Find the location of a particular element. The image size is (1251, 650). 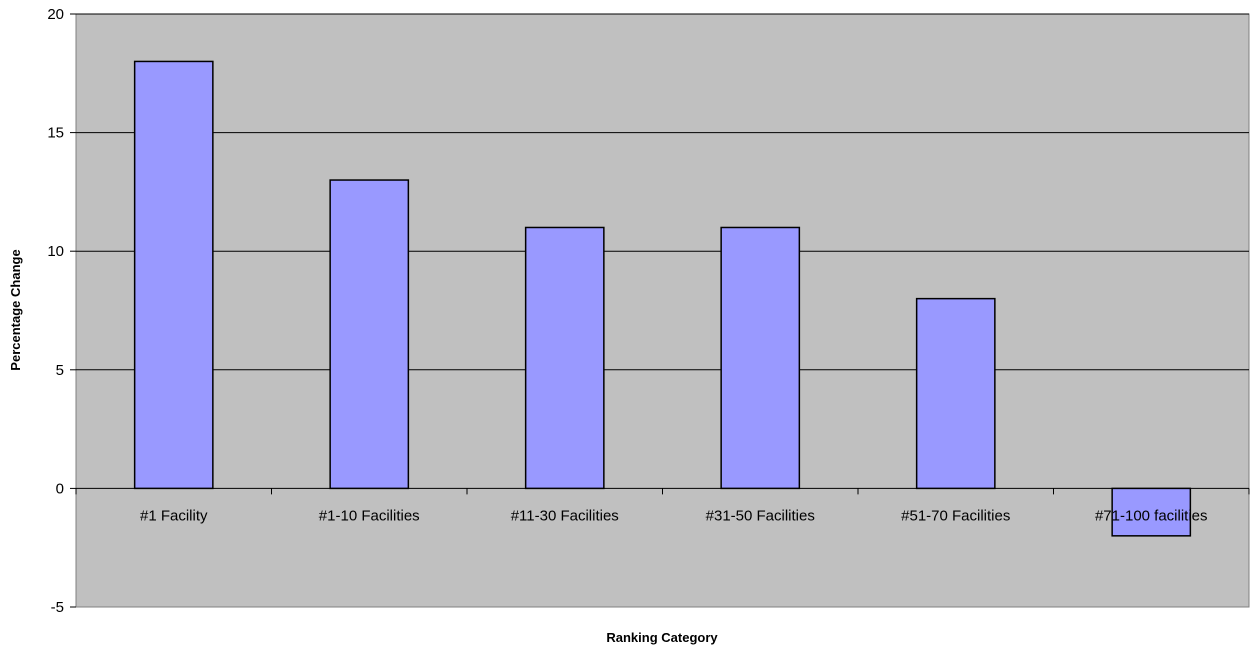

y-axis-title: Percentage Change is located at coordinates (15, 309).